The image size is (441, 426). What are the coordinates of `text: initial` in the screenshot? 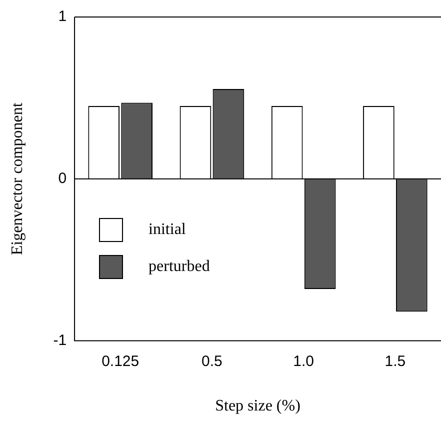 It's located at (167, 229).